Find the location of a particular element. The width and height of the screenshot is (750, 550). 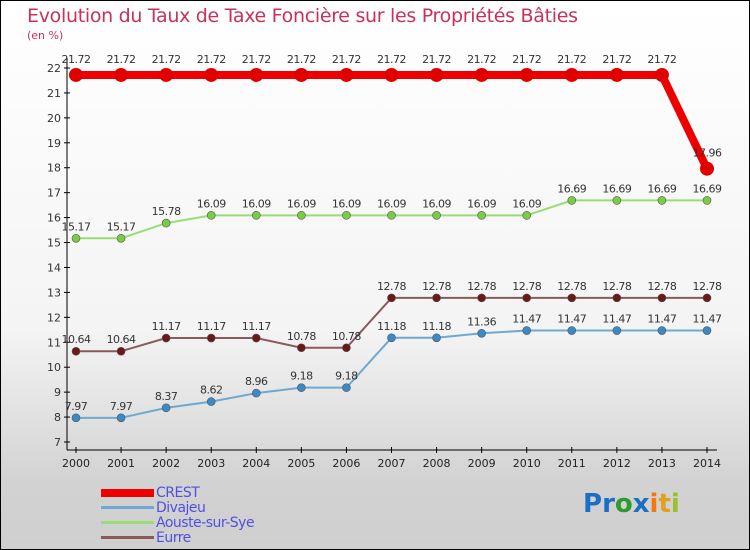

data-label: 10.64 is located at coordinates (121, 339).